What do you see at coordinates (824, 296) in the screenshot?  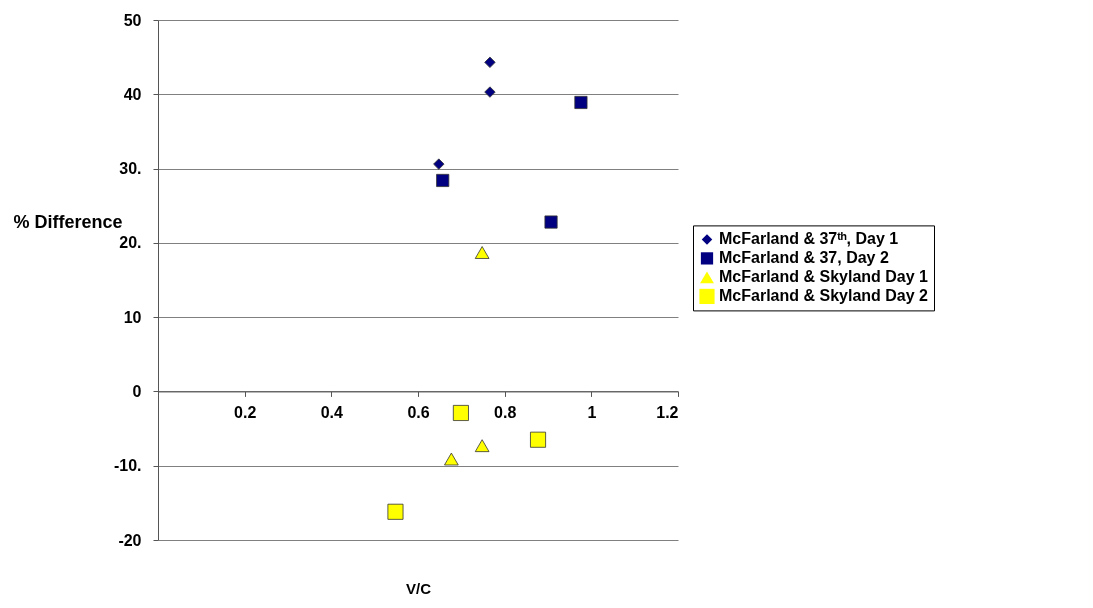 I see `legend-label: McFarland & Skyland Day 2` at bounding box center [824, 296].